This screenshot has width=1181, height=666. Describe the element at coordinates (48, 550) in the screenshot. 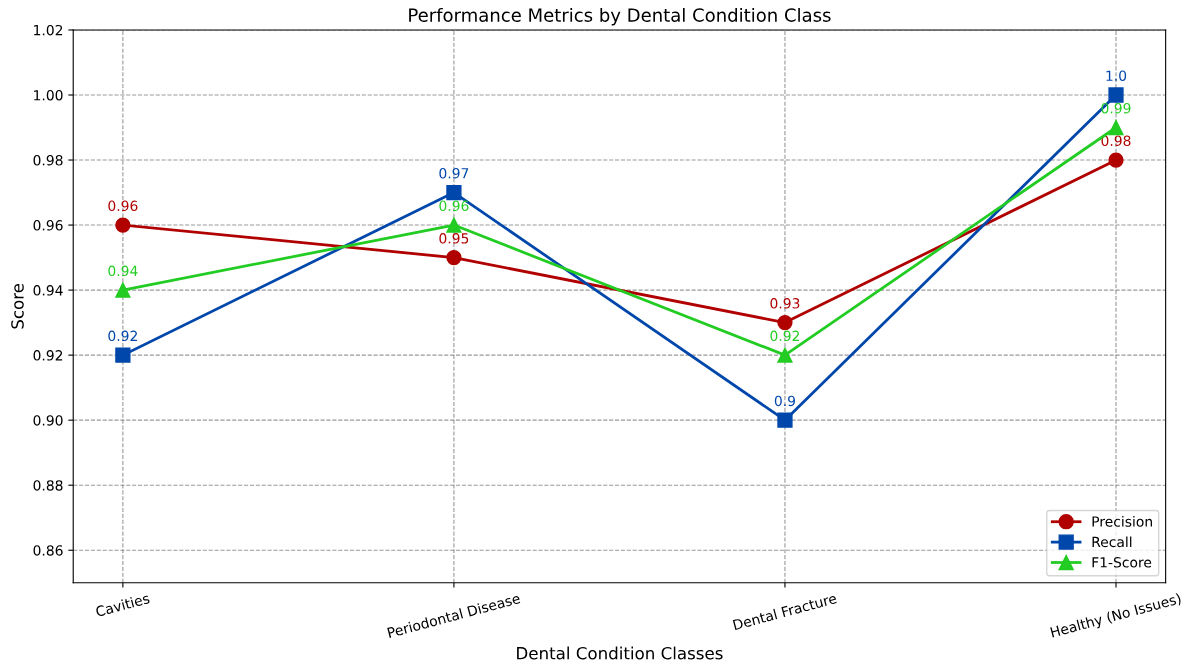

I see `y-tick-label: 0.86` at that location.